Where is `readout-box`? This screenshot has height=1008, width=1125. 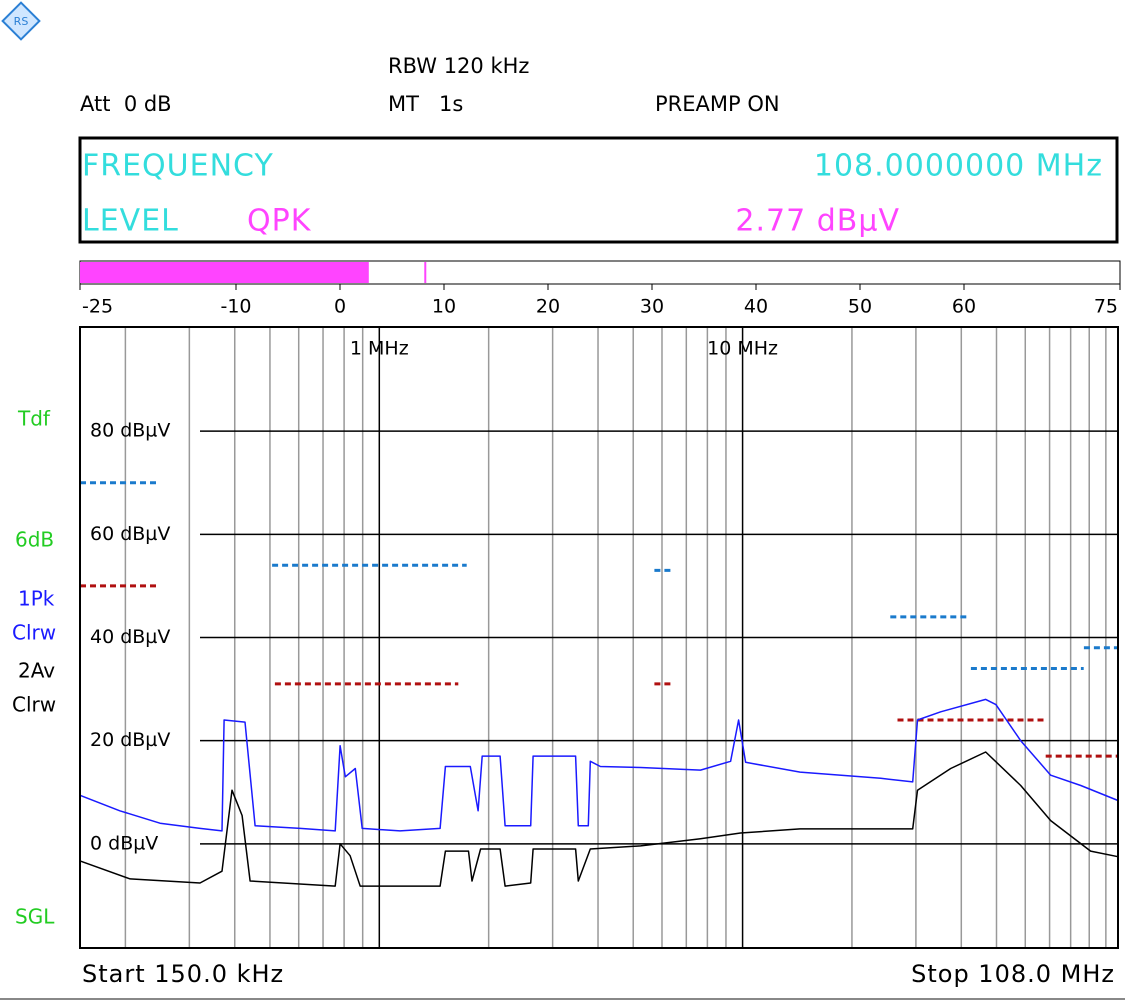
readout-box is located at coordinates (598, 190).